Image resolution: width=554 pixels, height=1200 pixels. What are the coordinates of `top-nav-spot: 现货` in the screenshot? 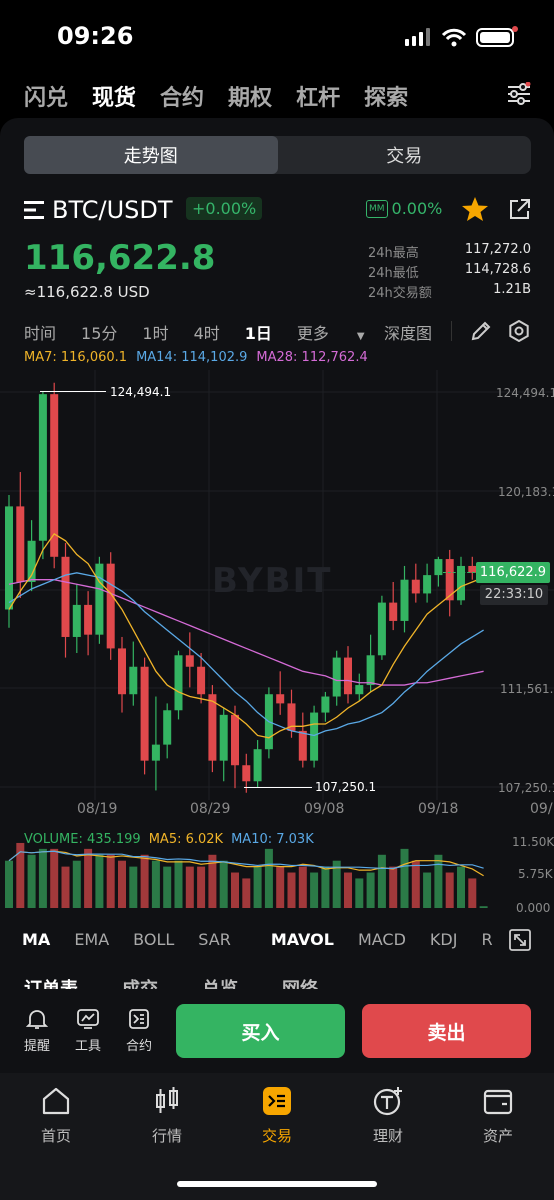 It's located at (114, 98).